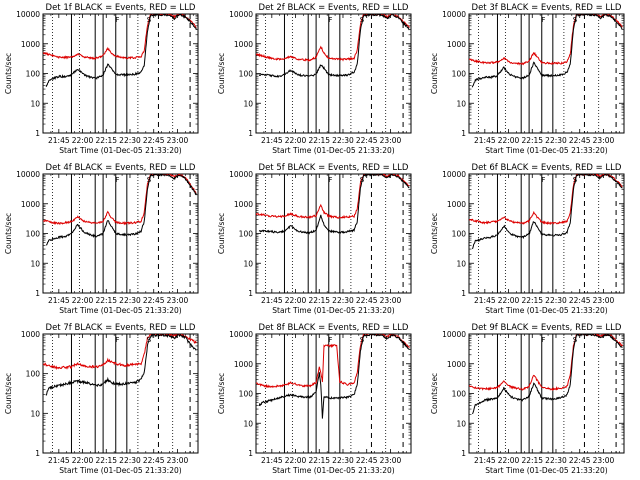 The image size is (640, 480). What do you see at coordinates (547, 328) in the screenshot?
I see `panel-title: Det 9f BLACK = Events, RED = LLD` at bounding box center [547, 328].